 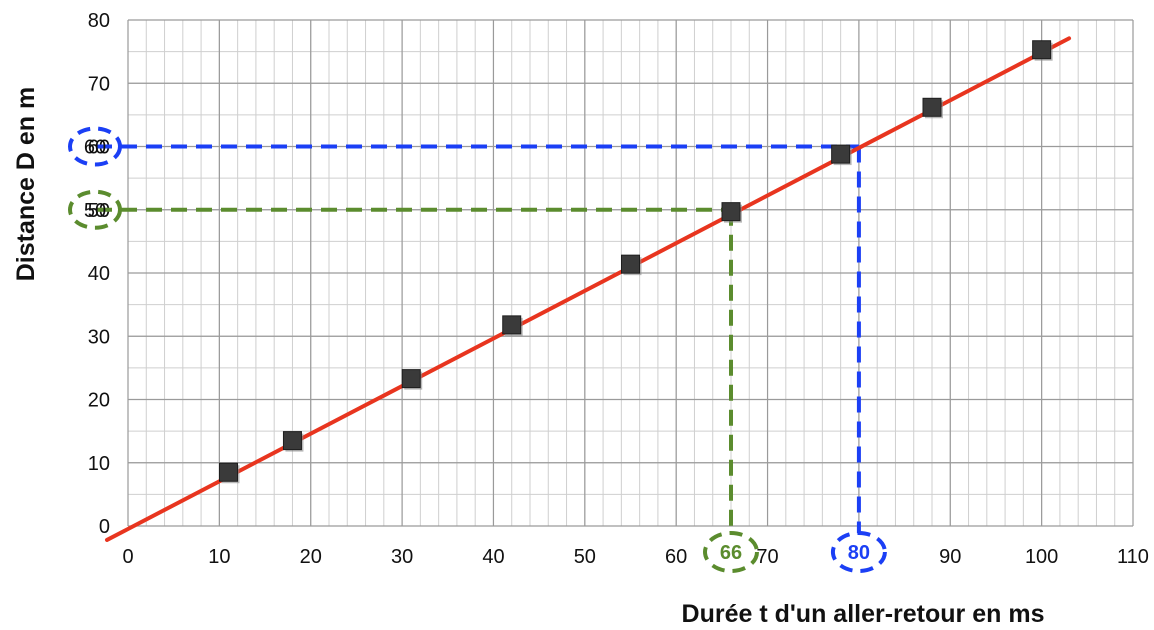 I want to click on y-axis-title: Distance D en m, so click(x=26, y=184).